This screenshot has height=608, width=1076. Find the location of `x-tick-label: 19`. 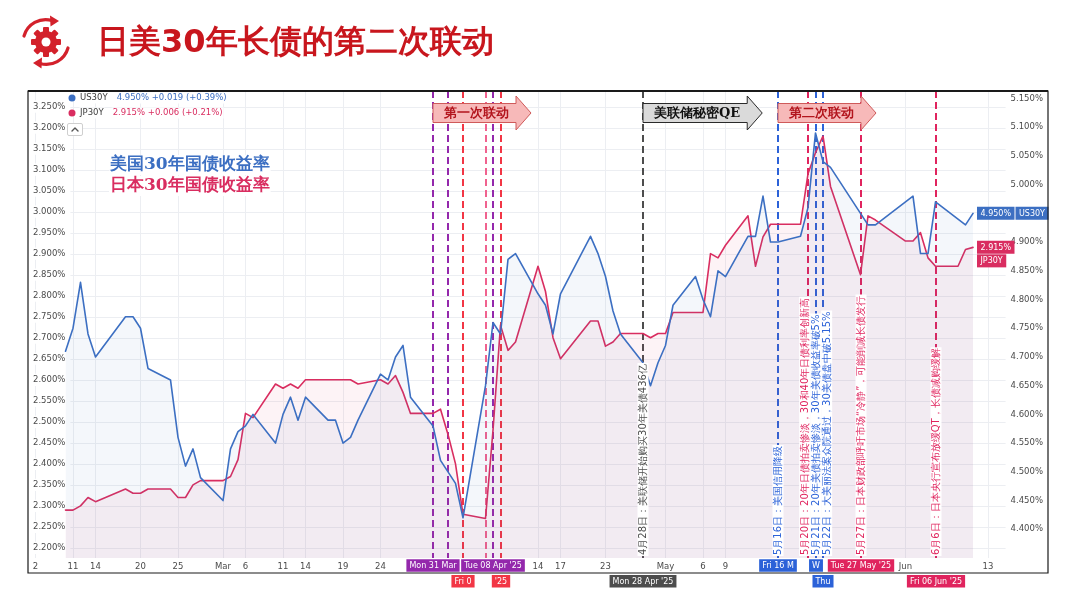

x-tick-label: 19 is located at coordinates (343, 566).